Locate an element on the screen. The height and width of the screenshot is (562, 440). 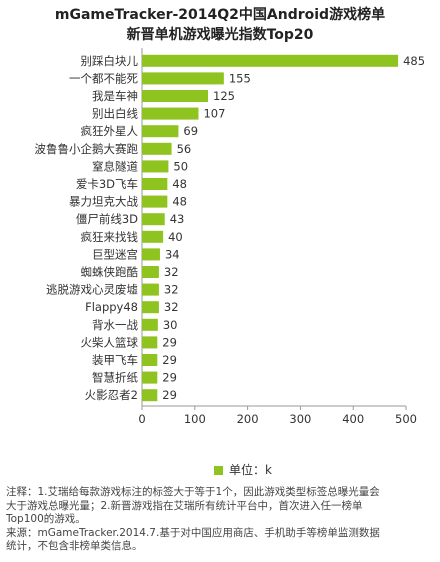
category-label: 僵尸前线3D is located at coordinates (107, 219).